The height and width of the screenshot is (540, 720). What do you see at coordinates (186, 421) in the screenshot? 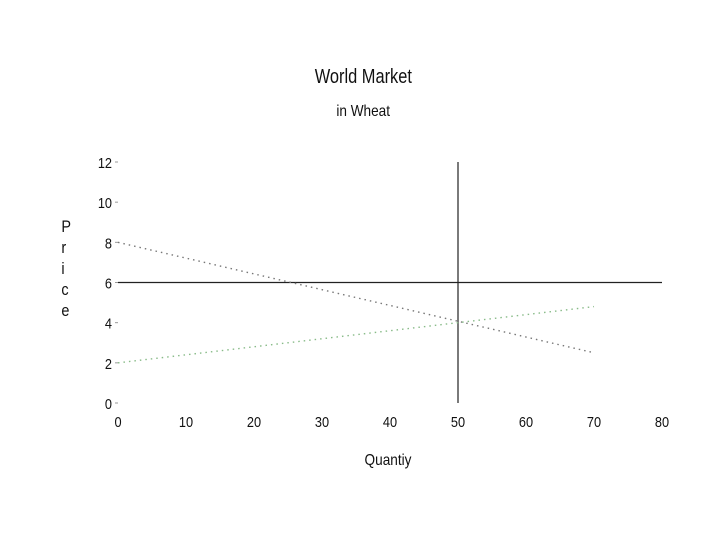
I see `x-tick-label: 10` at bounding box center [186, 421].